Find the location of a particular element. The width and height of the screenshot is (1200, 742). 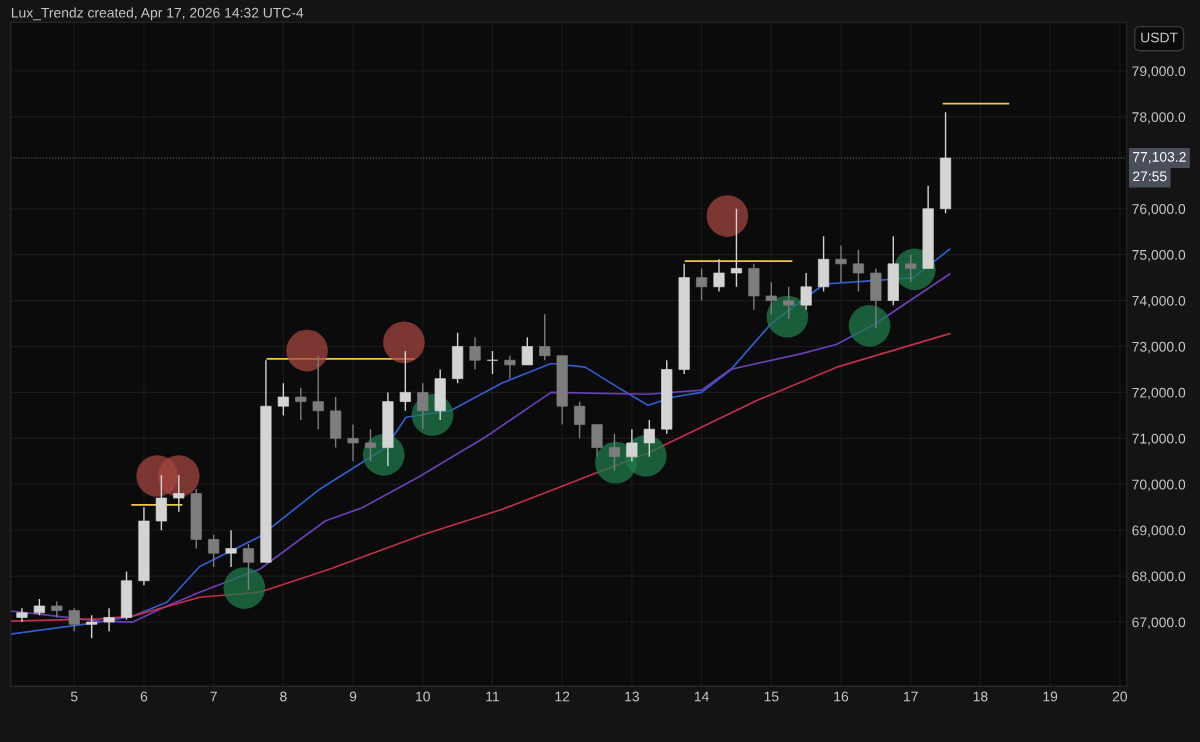

x-tick-label: 17 is located at coordinates (911, 696).